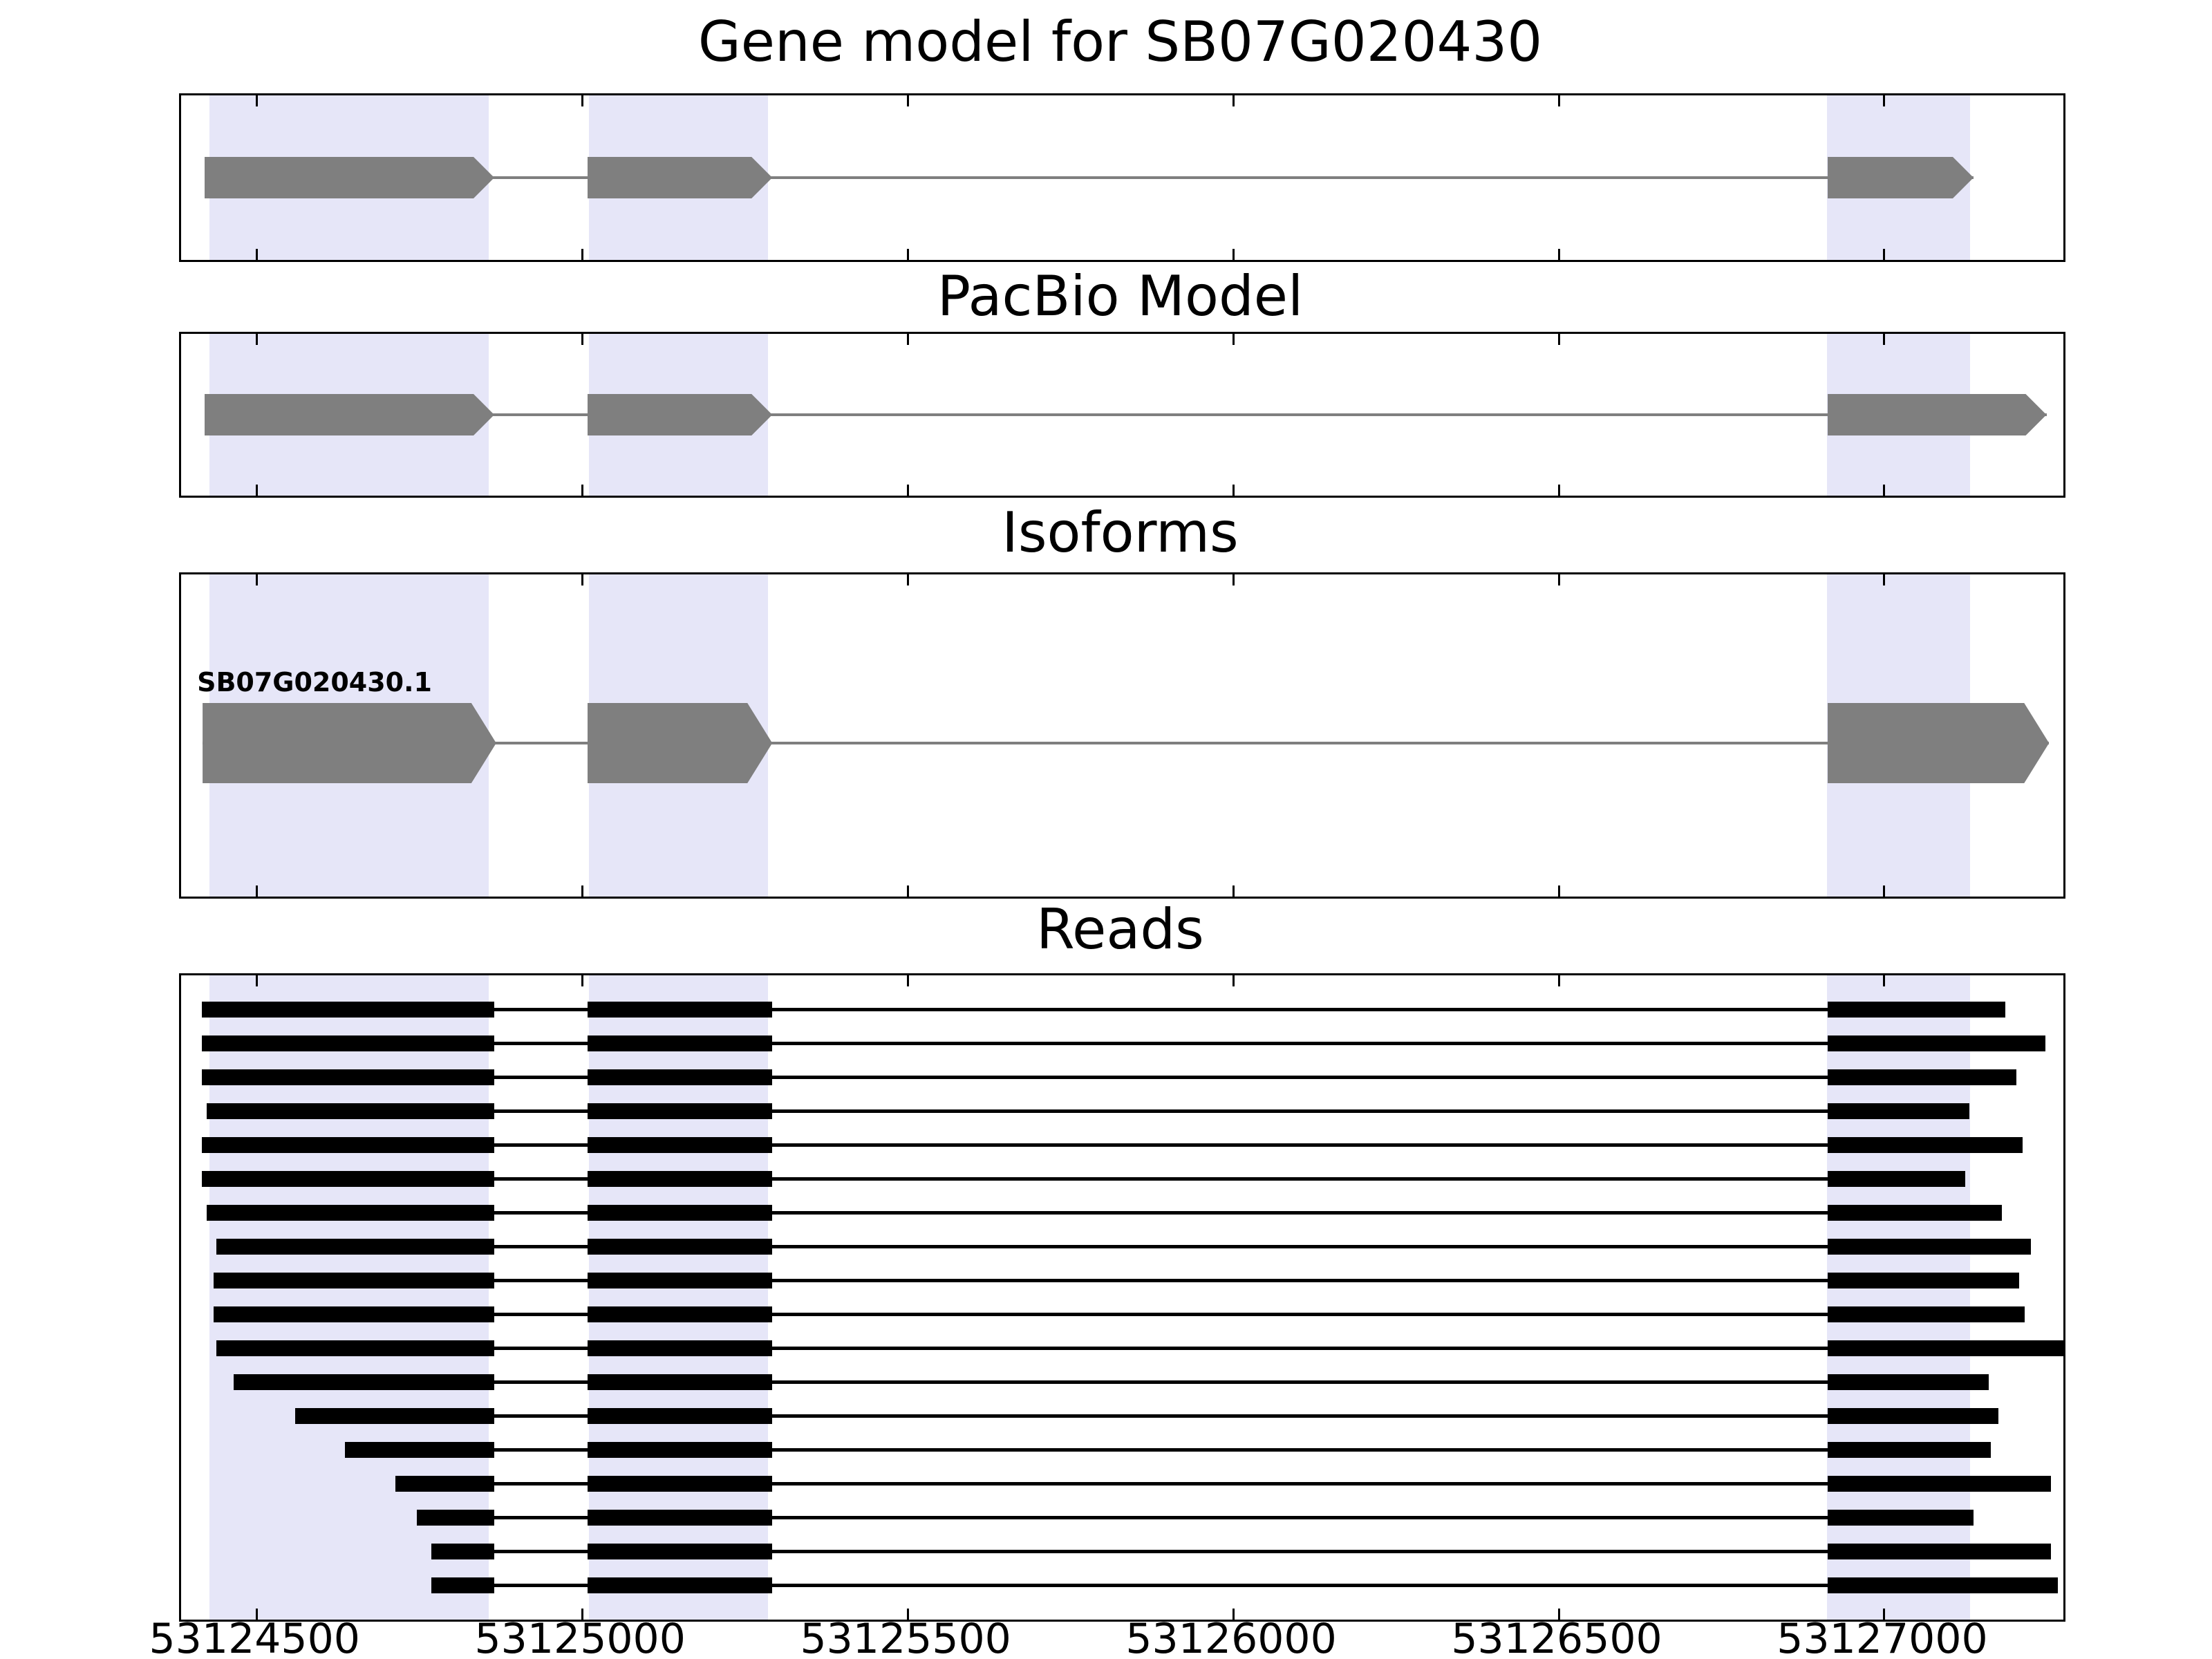 Image resolution: width=2212 pixels, height=1659 pixels. I want to click on gene-model-panel-title: Gene model for SB07G020430, so click(1120, 42).